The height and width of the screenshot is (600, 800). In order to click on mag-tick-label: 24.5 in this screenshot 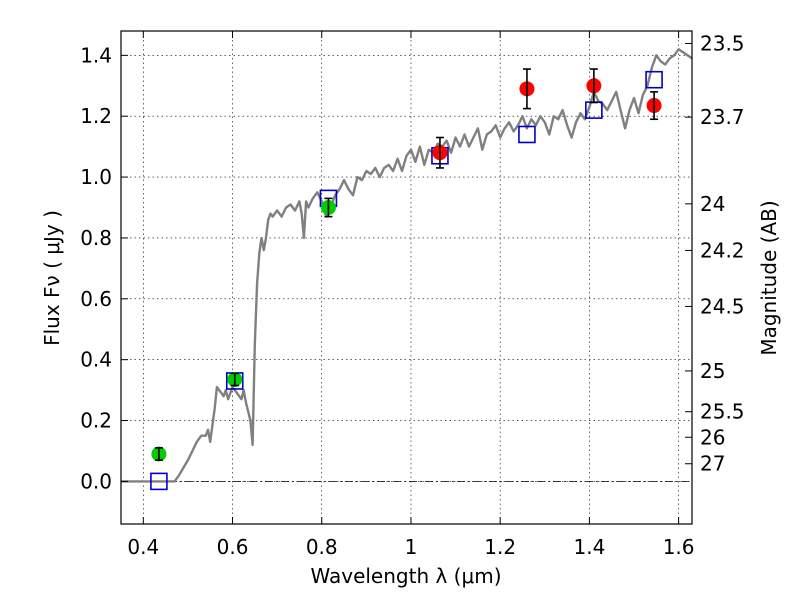, I will do `click(722, 306)`.